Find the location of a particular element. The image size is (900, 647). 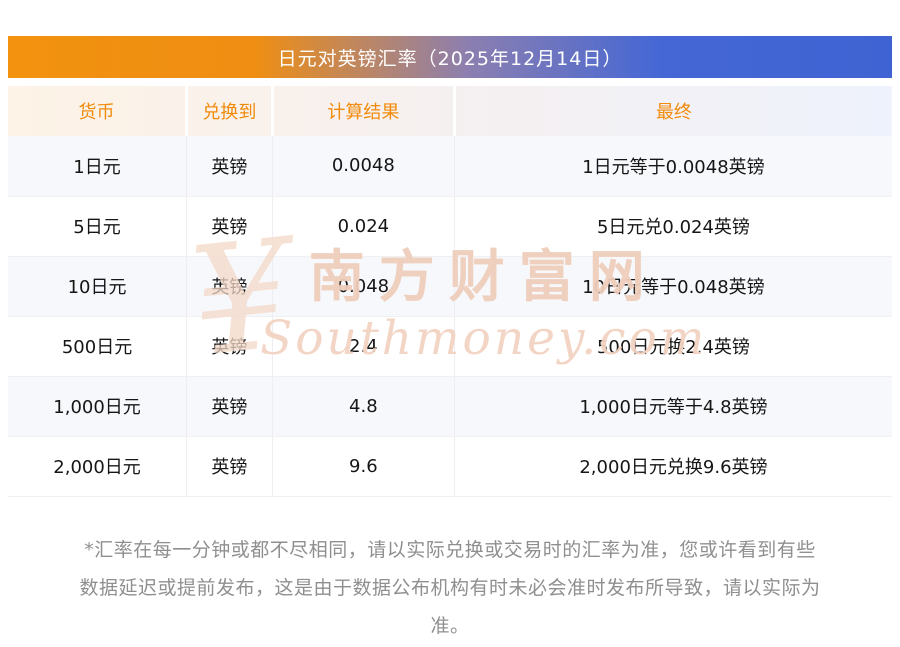

cell-final: 1日元等于0.0048英镑 is located at coordinates (673, 166).